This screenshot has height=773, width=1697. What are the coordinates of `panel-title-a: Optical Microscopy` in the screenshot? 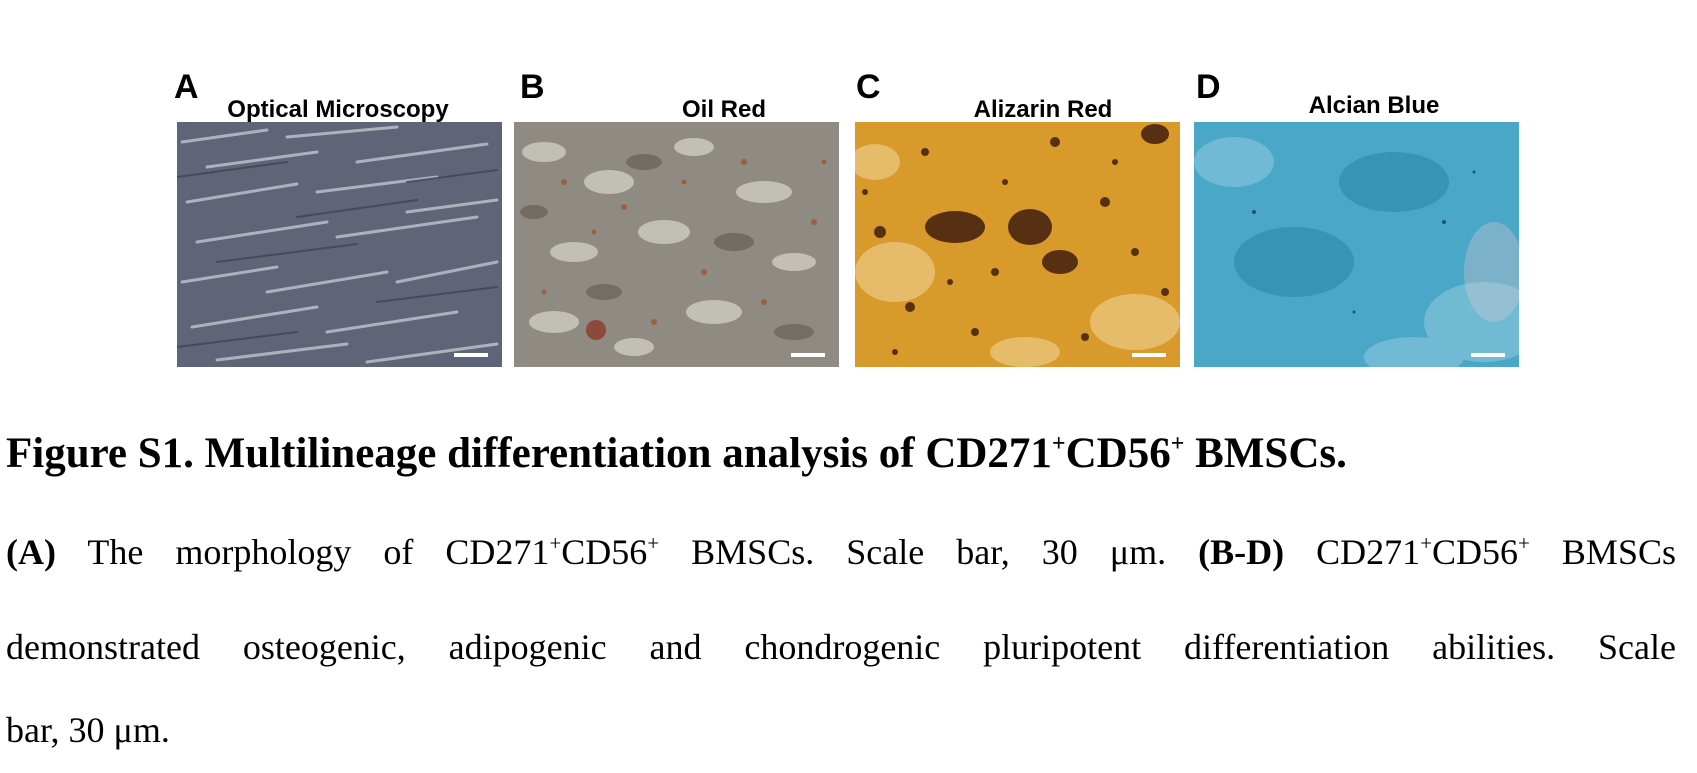 It's located at (338, 109).